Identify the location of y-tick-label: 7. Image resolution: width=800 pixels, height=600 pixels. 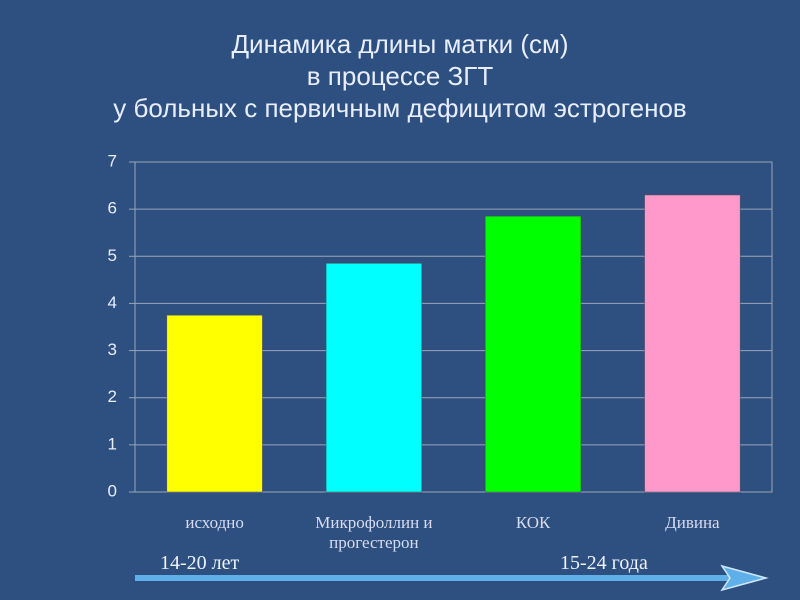
(112, 160).